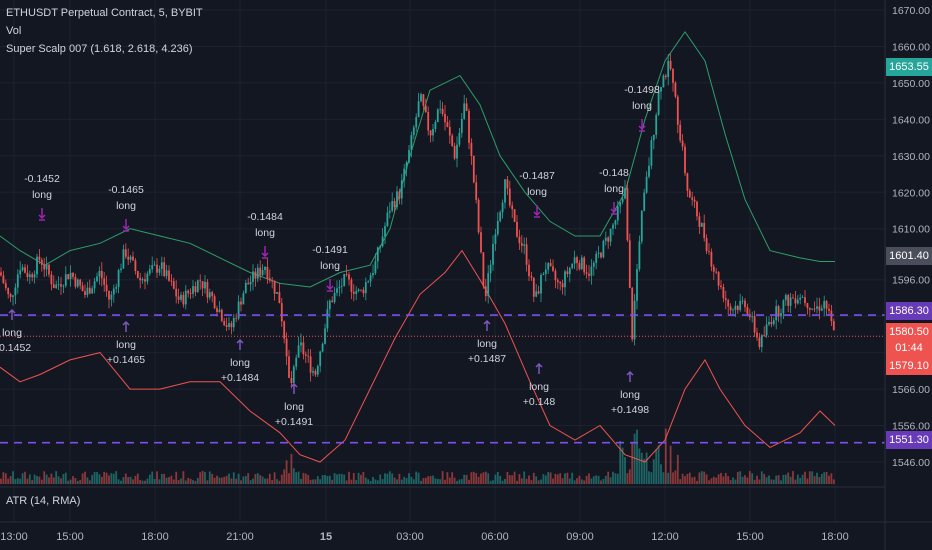 This screenshot has width=932, height=550. I want to click on indicator-label: Super Scalp 007 (1.618, 2.618, 4.236), so click(99, 49).